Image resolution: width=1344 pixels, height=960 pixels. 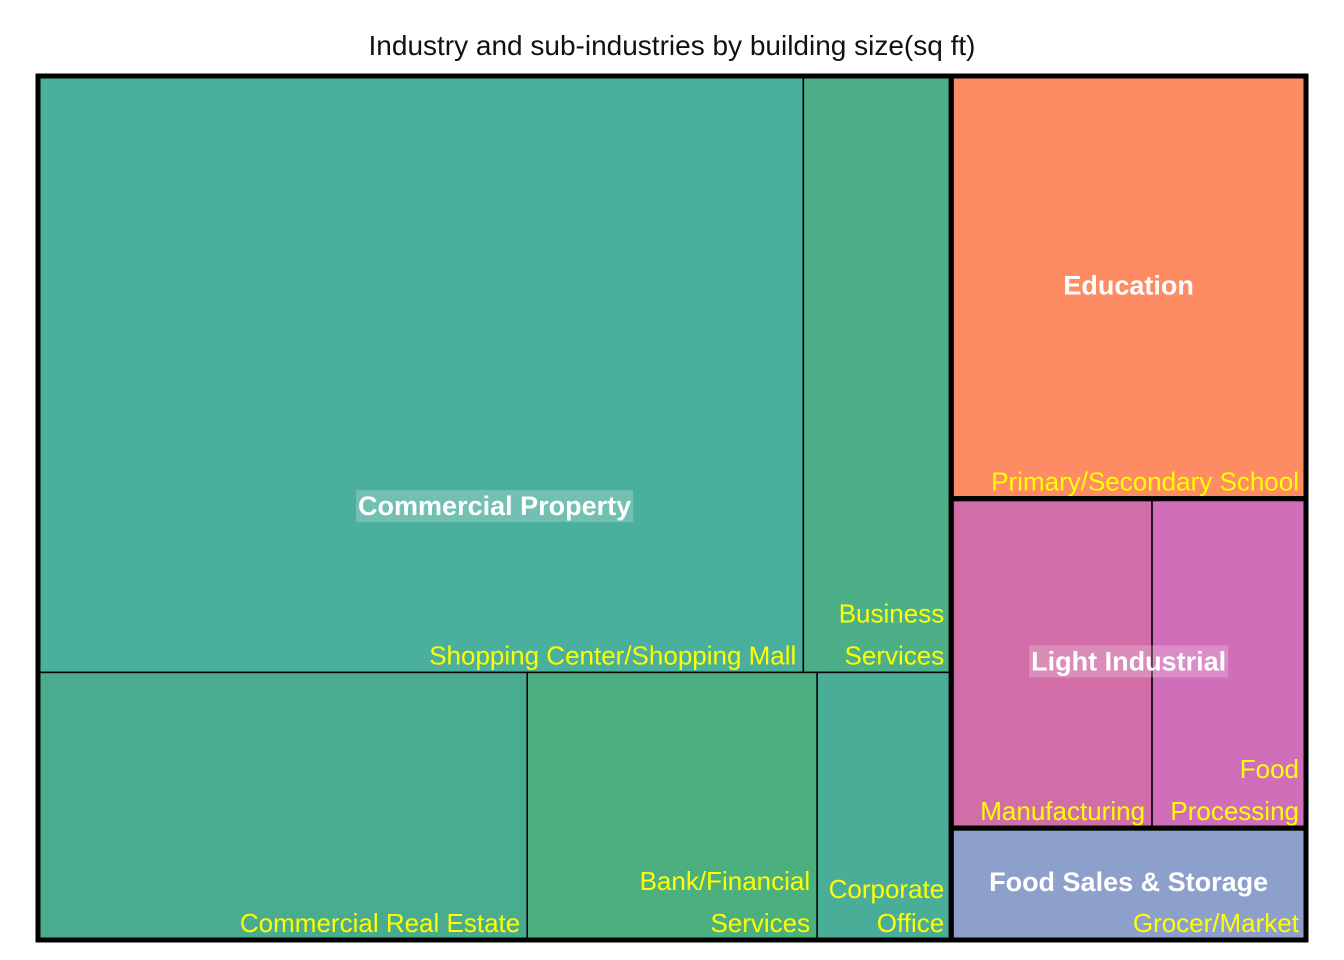 I want to click on label-corporate-office-line-1: Corporate, so click(x=887, y=889).